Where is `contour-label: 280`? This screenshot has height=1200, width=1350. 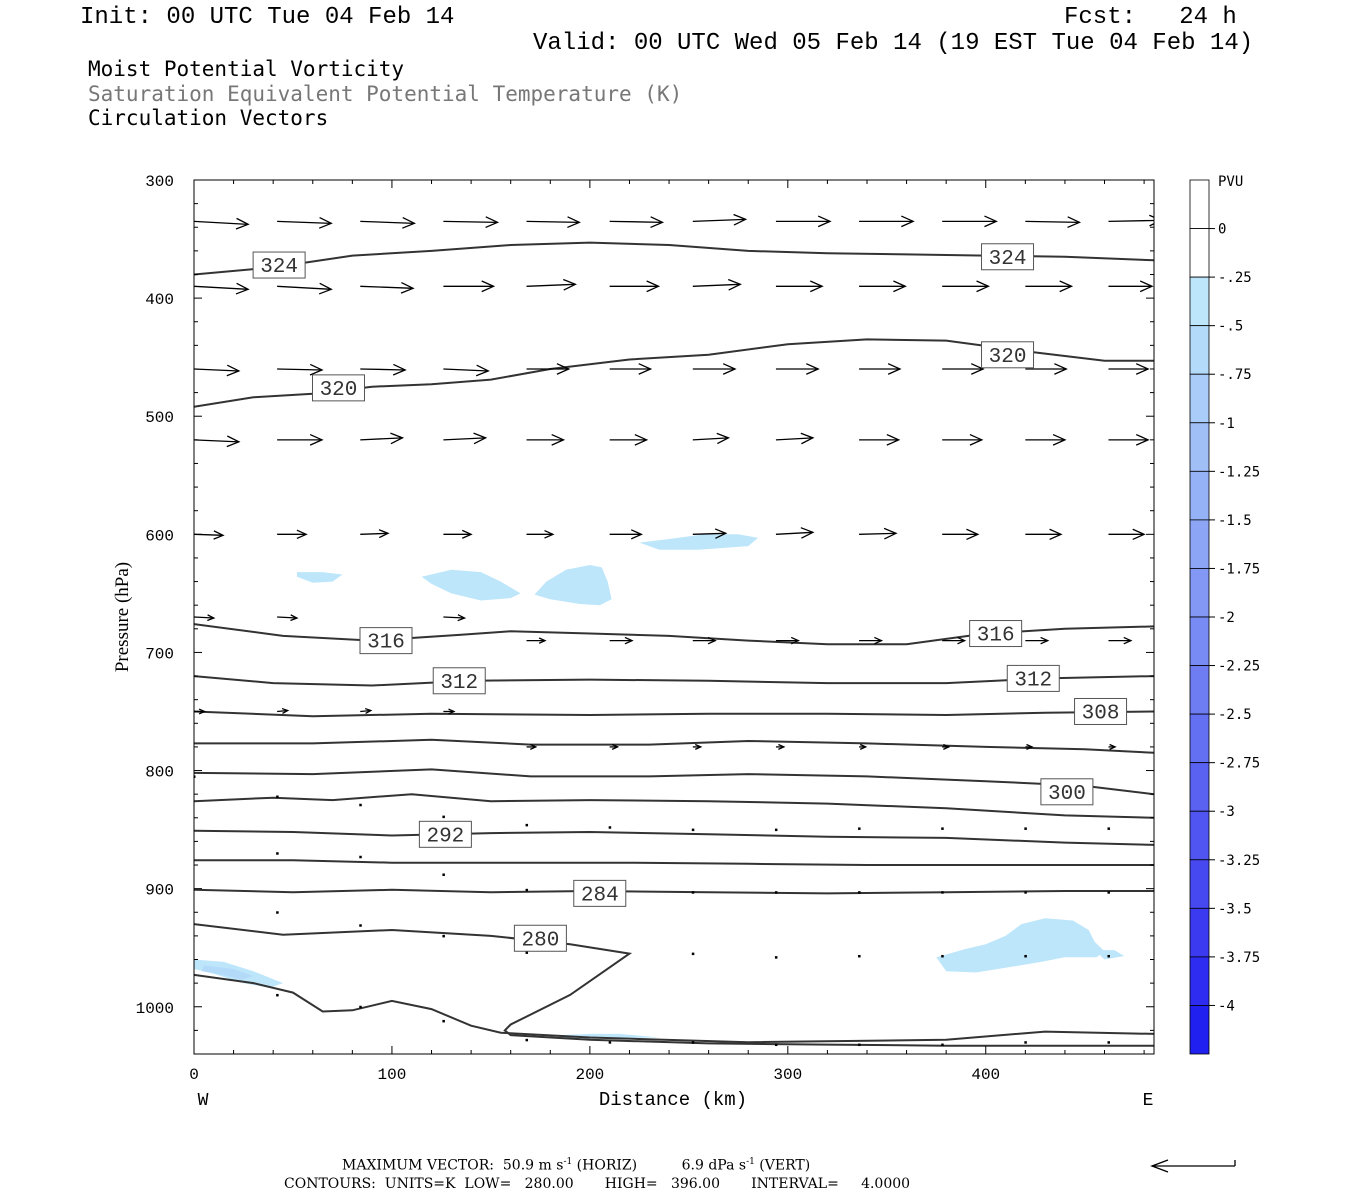 contour-label: 280 is located at coordinates (540, 940).